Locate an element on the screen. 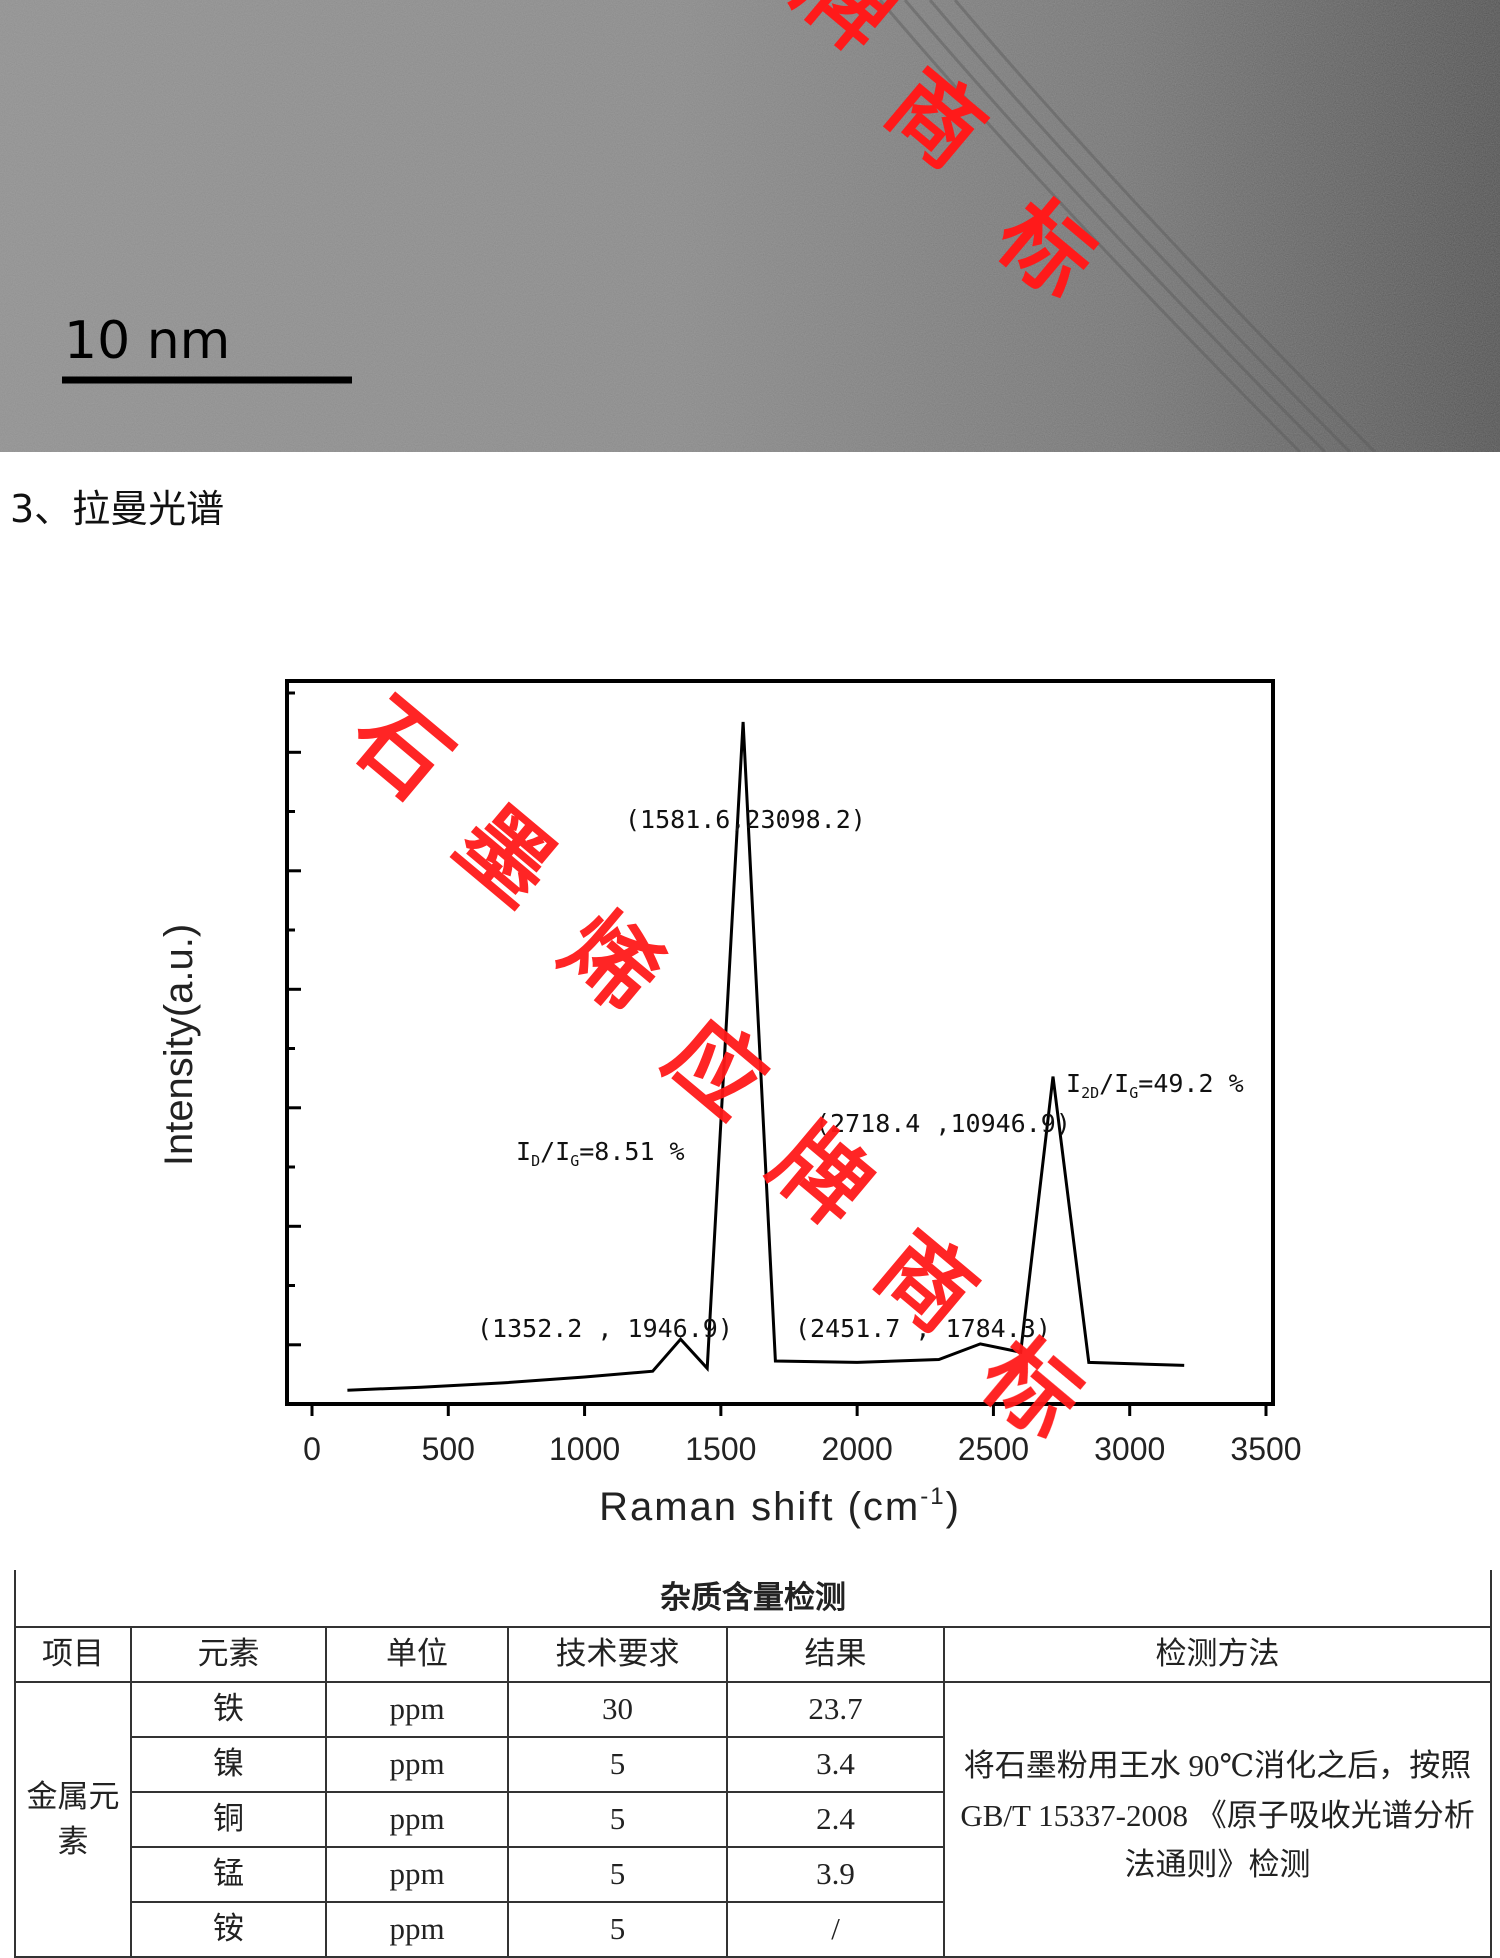 This screenshot has height=1958, width=1500. x-tick-label: 2500 is located at coordinates (993, 1449).